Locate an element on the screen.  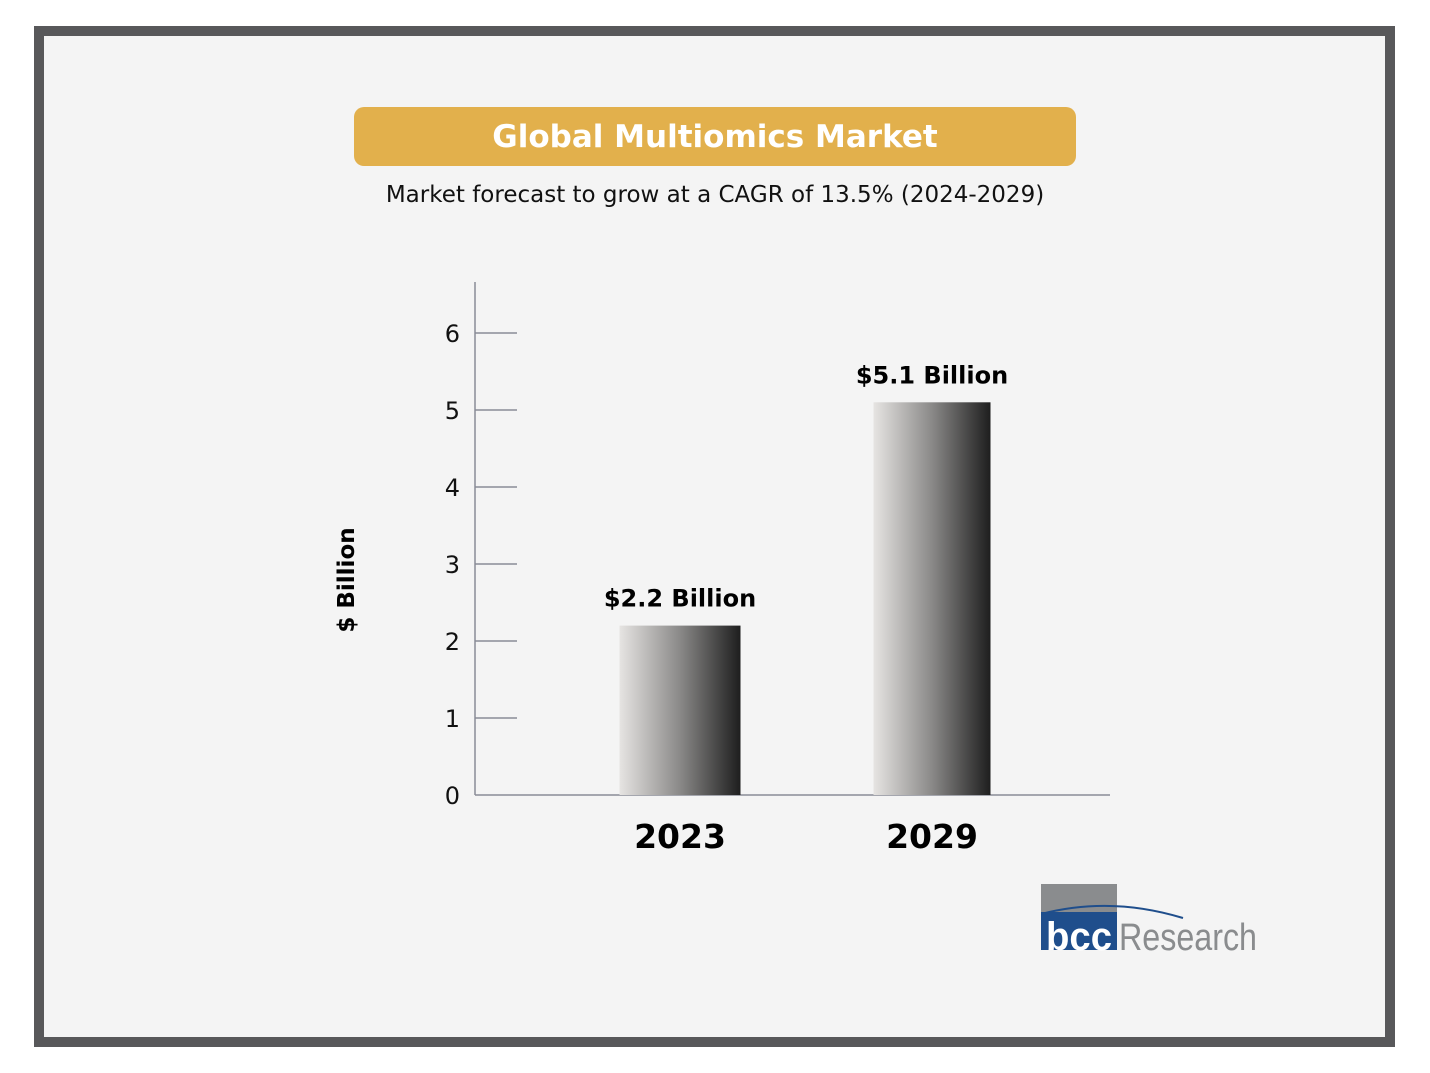
y-tick-label: 0 is located at coordinates (452, 796).